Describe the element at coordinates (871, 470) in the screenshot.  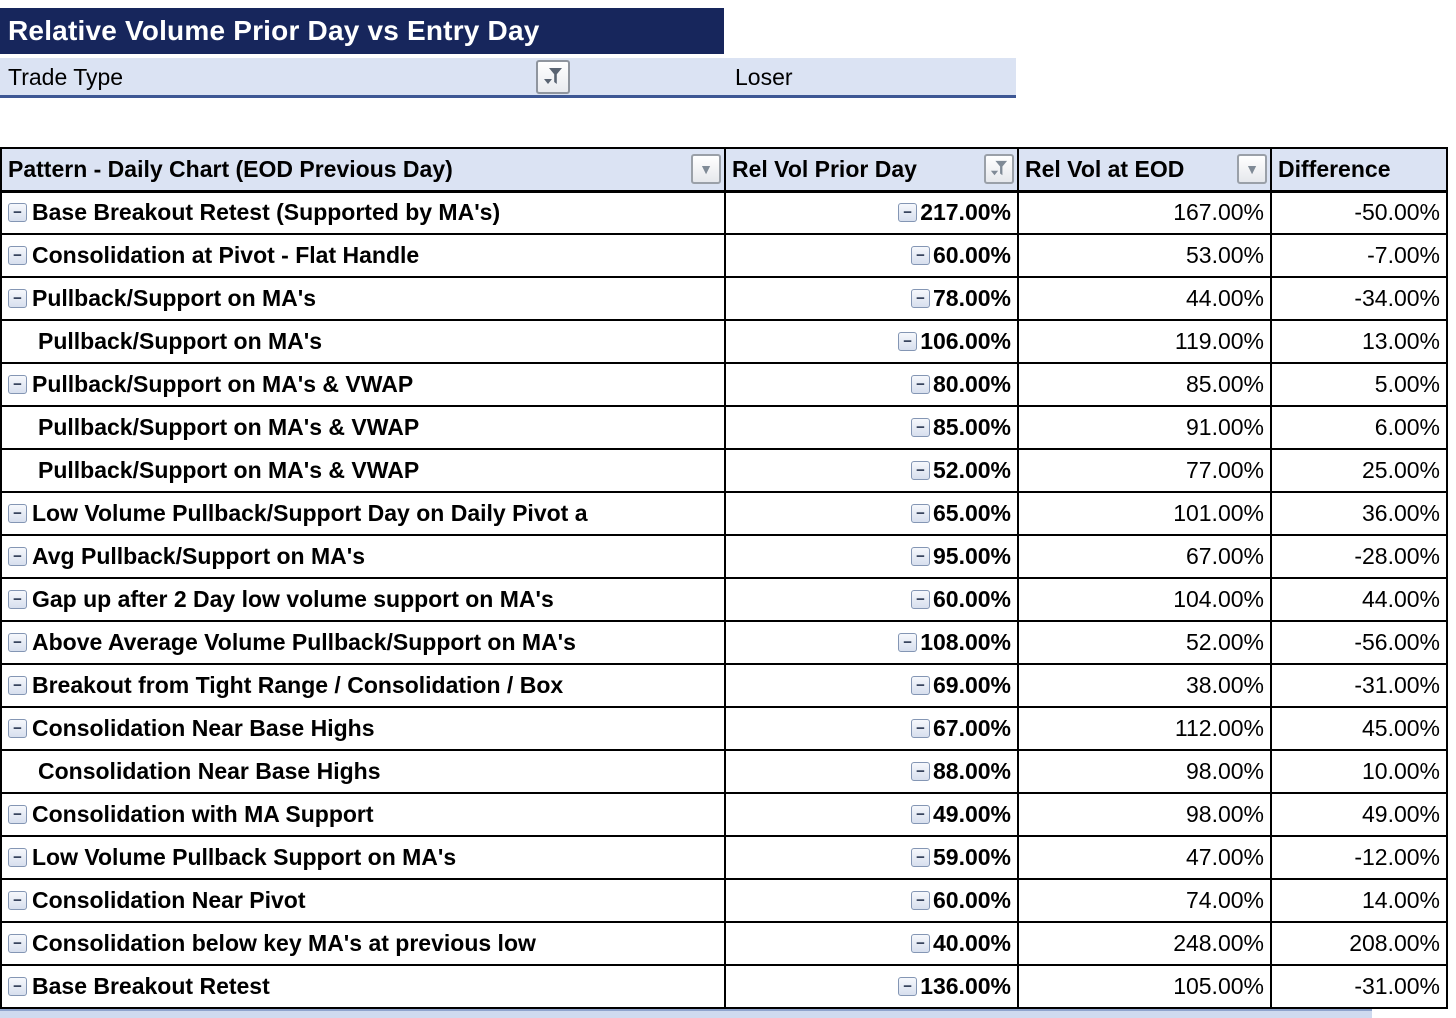
I see `rel-vol-prior-day-cell: −52.00%` at that location.